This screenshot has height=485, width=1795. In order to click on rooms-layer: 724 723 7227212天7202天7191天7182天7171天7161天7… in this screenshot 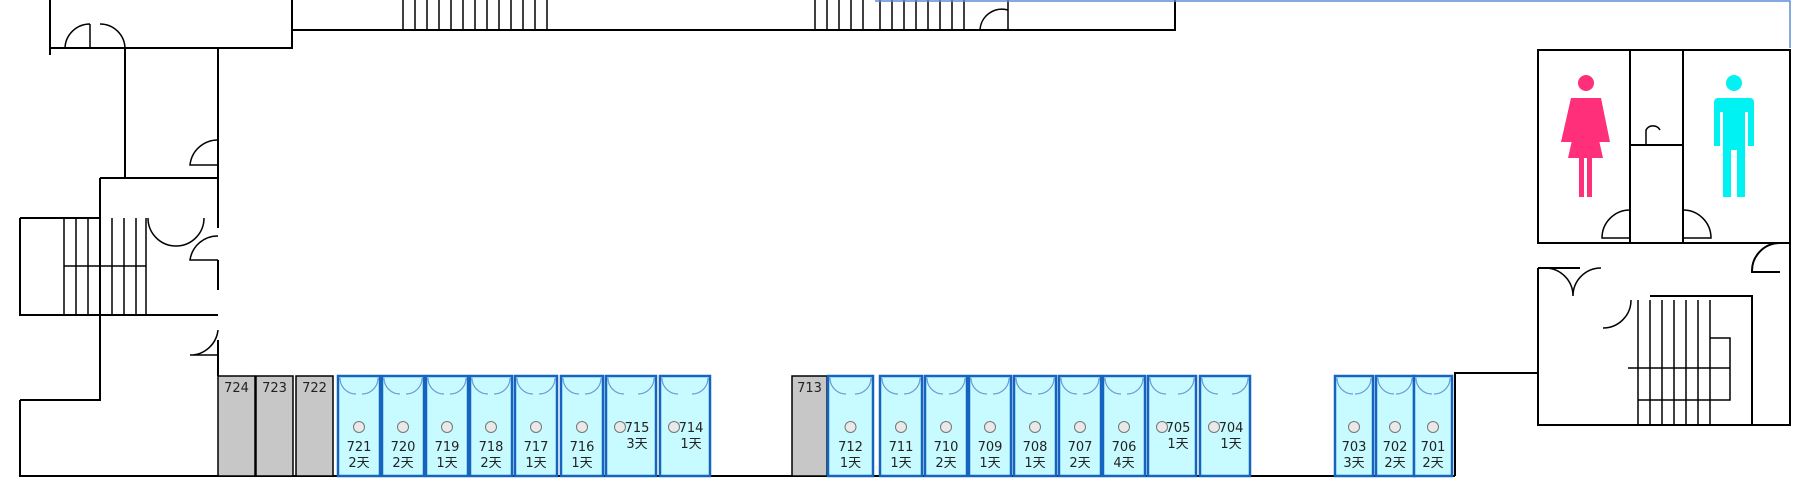, I will do `click(835, 426)`.